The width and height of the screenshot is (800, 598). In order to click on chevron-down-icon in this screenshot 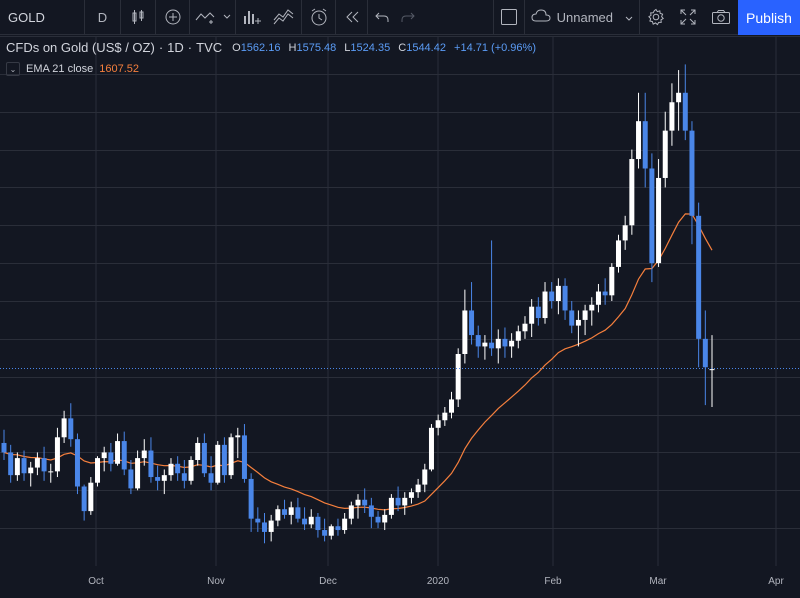, I will do `click(227, 17)`.